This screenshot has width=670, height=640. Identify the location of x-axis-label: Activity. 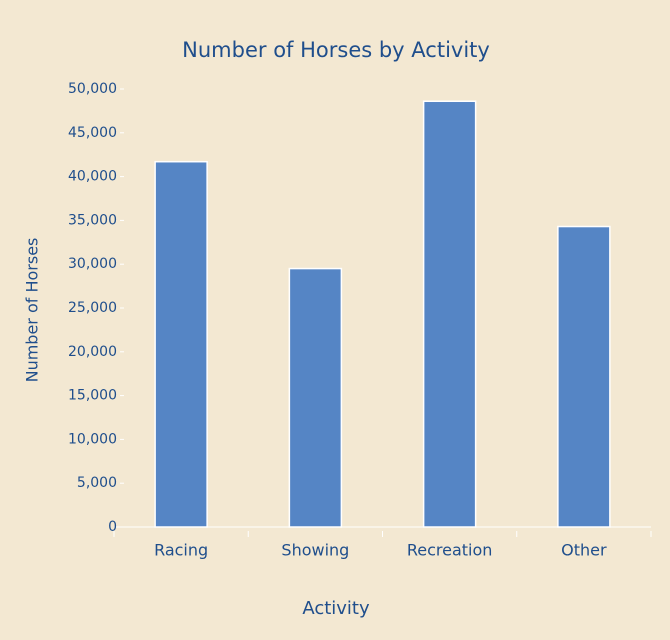
(336, 608).